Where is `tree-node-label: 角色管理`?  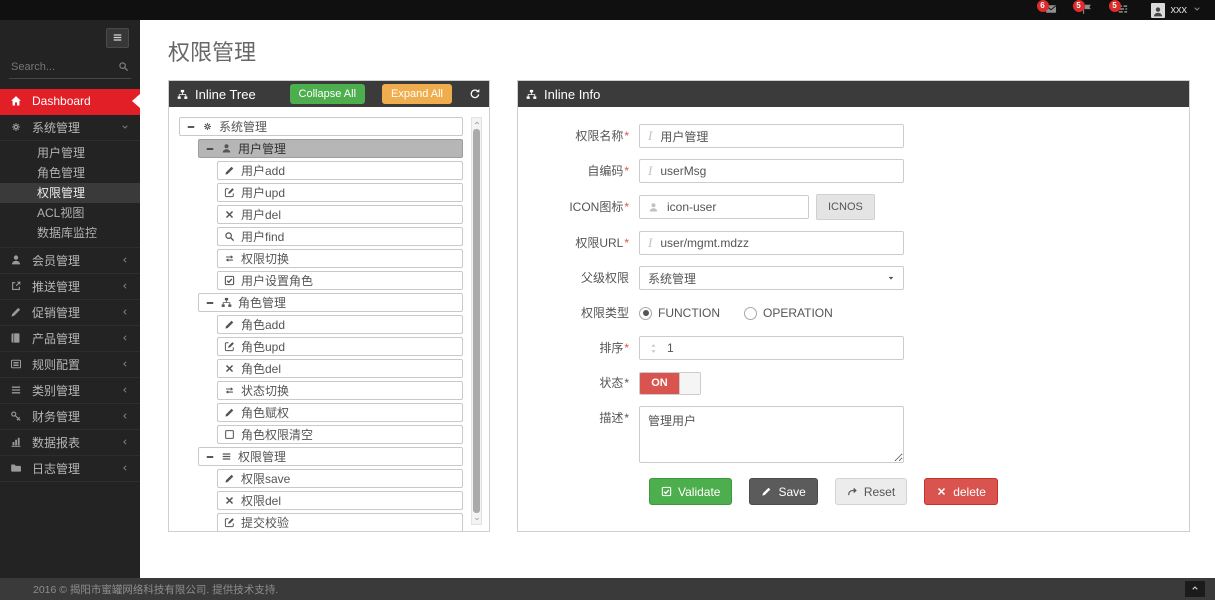
tree-node-label: 角色管理 is located at coordinates (262, 303).